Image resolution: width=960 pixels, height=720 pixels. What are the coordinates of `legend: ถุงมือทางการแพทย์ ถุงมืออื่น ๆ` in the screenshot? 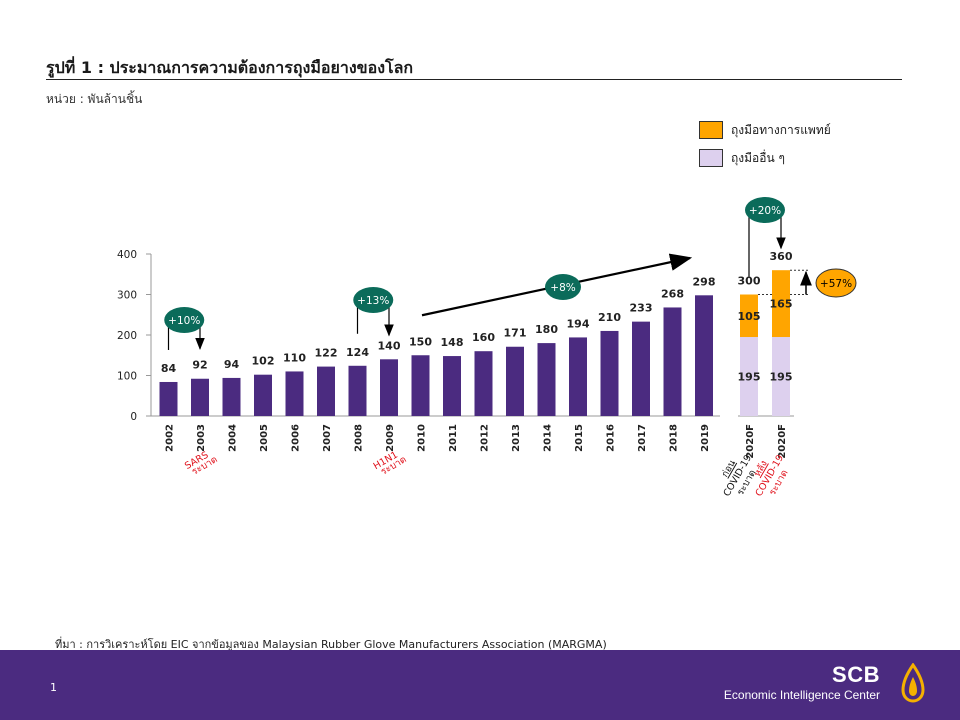 It's located at (765, 148).